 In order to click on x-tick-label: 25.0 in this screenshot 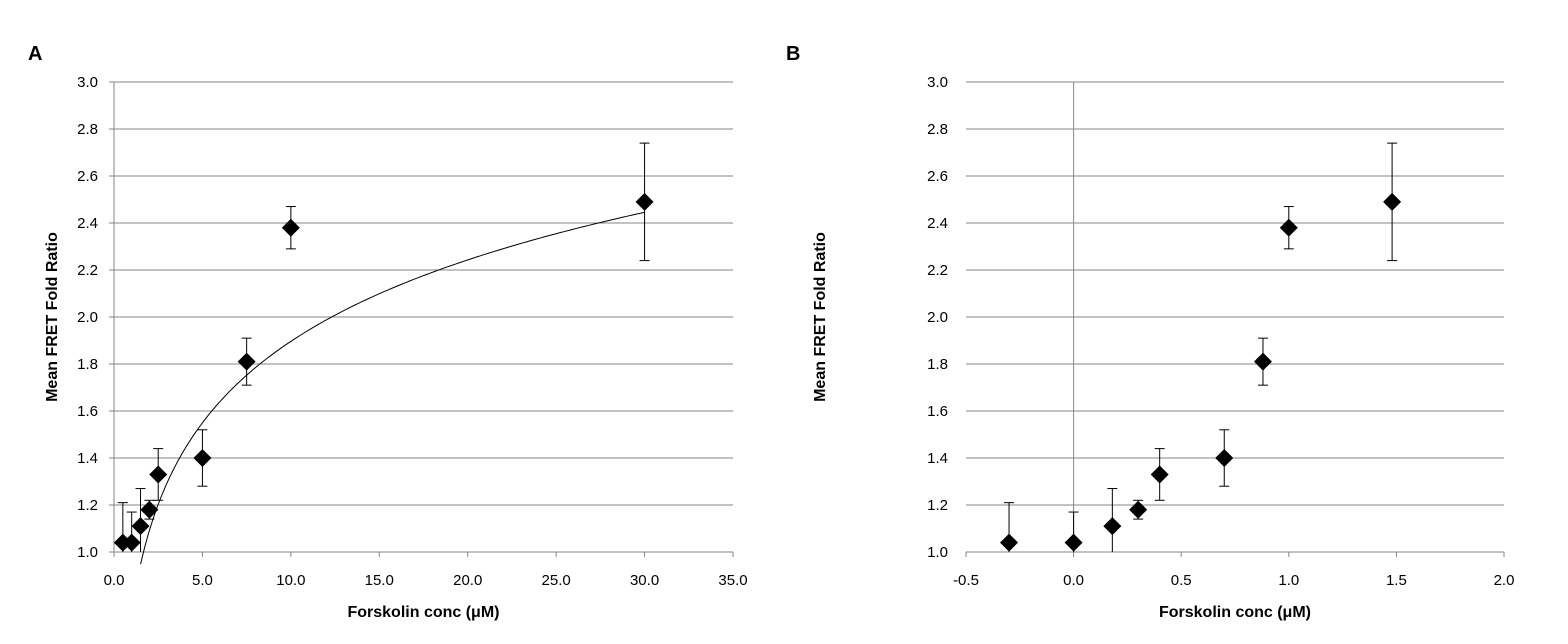, I will do `click(556, 580)`.